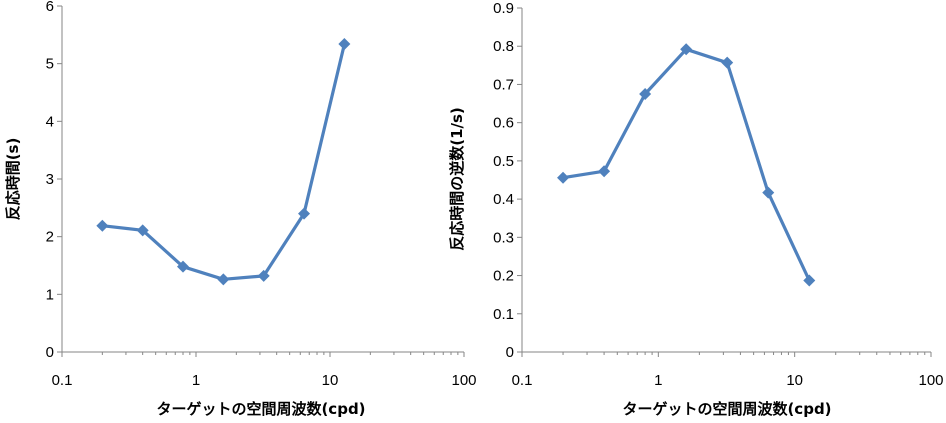 The width and height of the screenshot is (946, 423). I want to click on right-y-tick-label: 0.4, so click(503, 199).